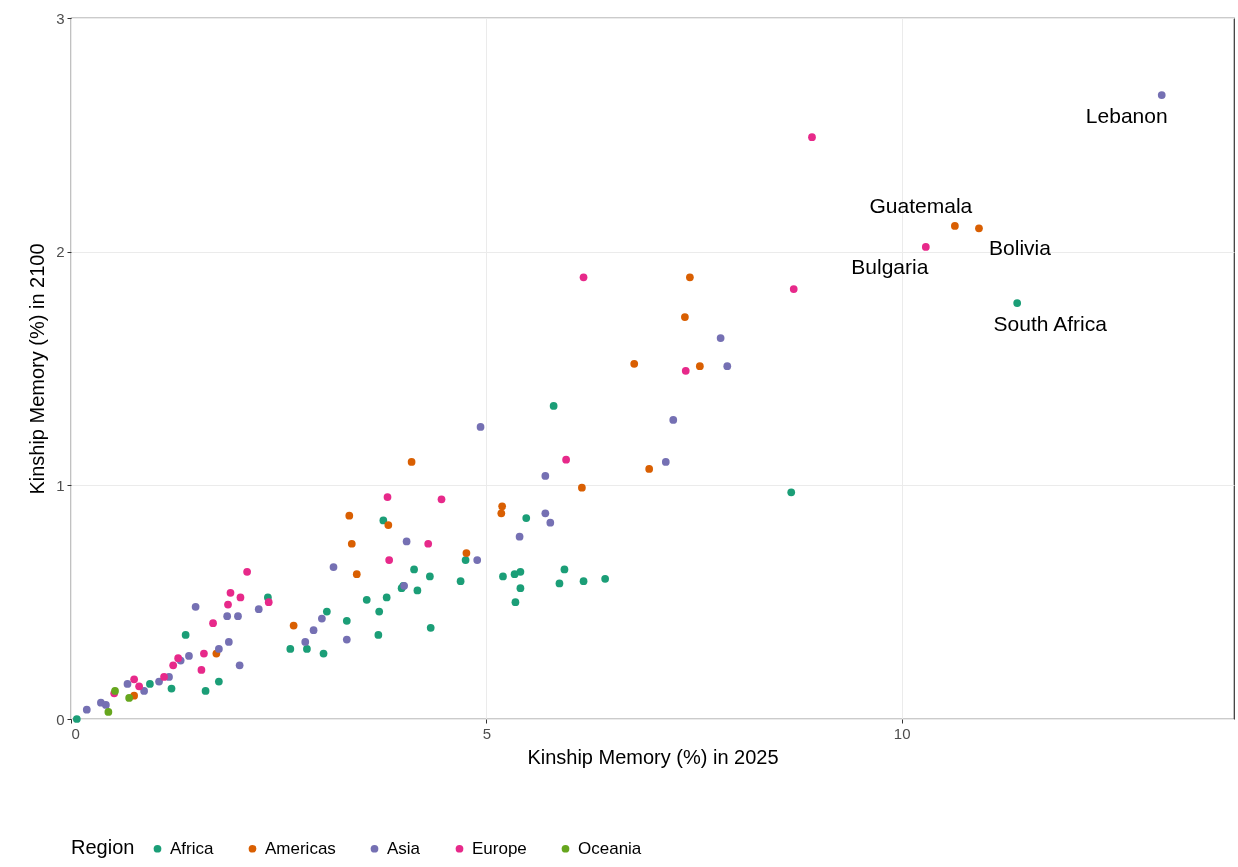 The width and height of the screenshot is (1238, 867). Describe the element at coordinates (1050, 324) in the screenshot. I see `annotation: South Africa` at that location.